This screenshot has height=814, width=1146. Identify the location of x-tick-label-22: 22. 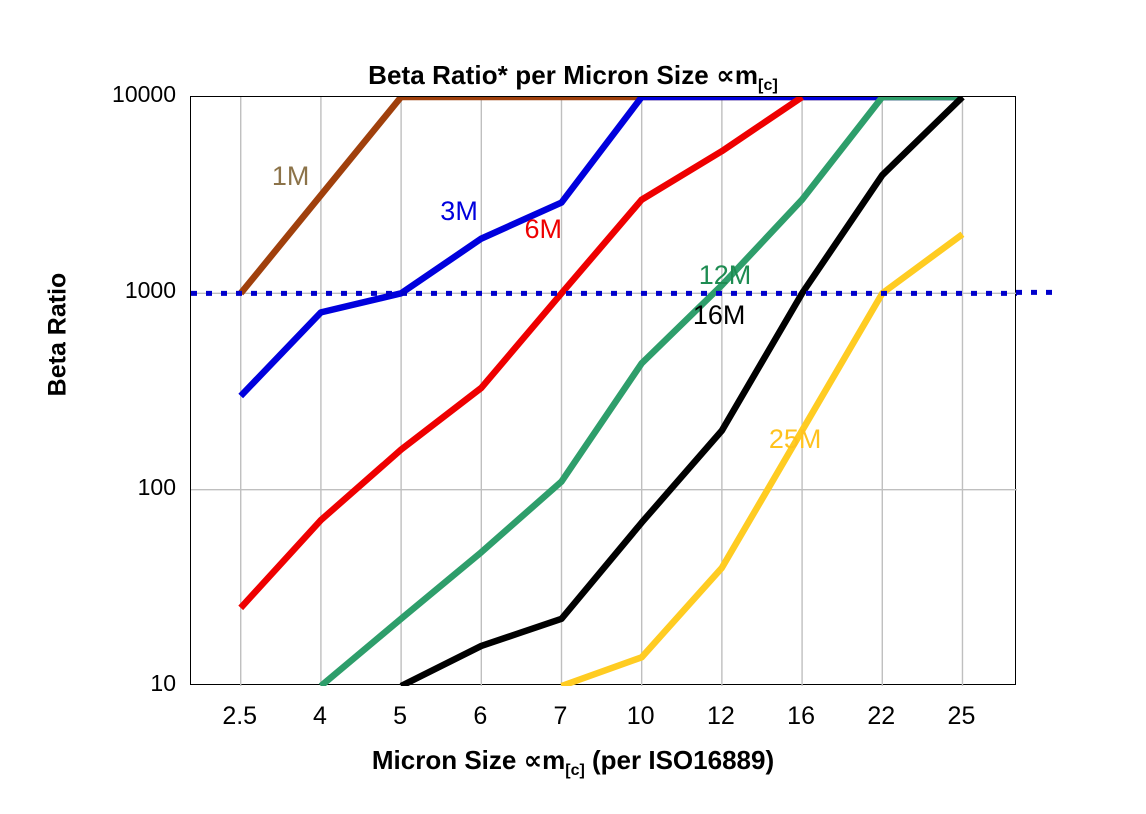
(881, 716).